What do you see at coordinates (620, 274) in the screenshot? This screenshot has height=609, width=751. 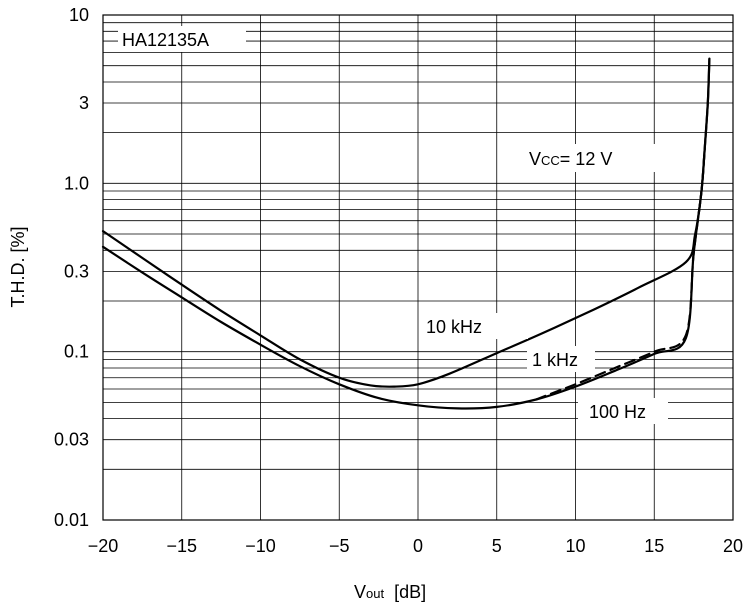 I see `series-line-100-hz` at bounding box center [620, 274].